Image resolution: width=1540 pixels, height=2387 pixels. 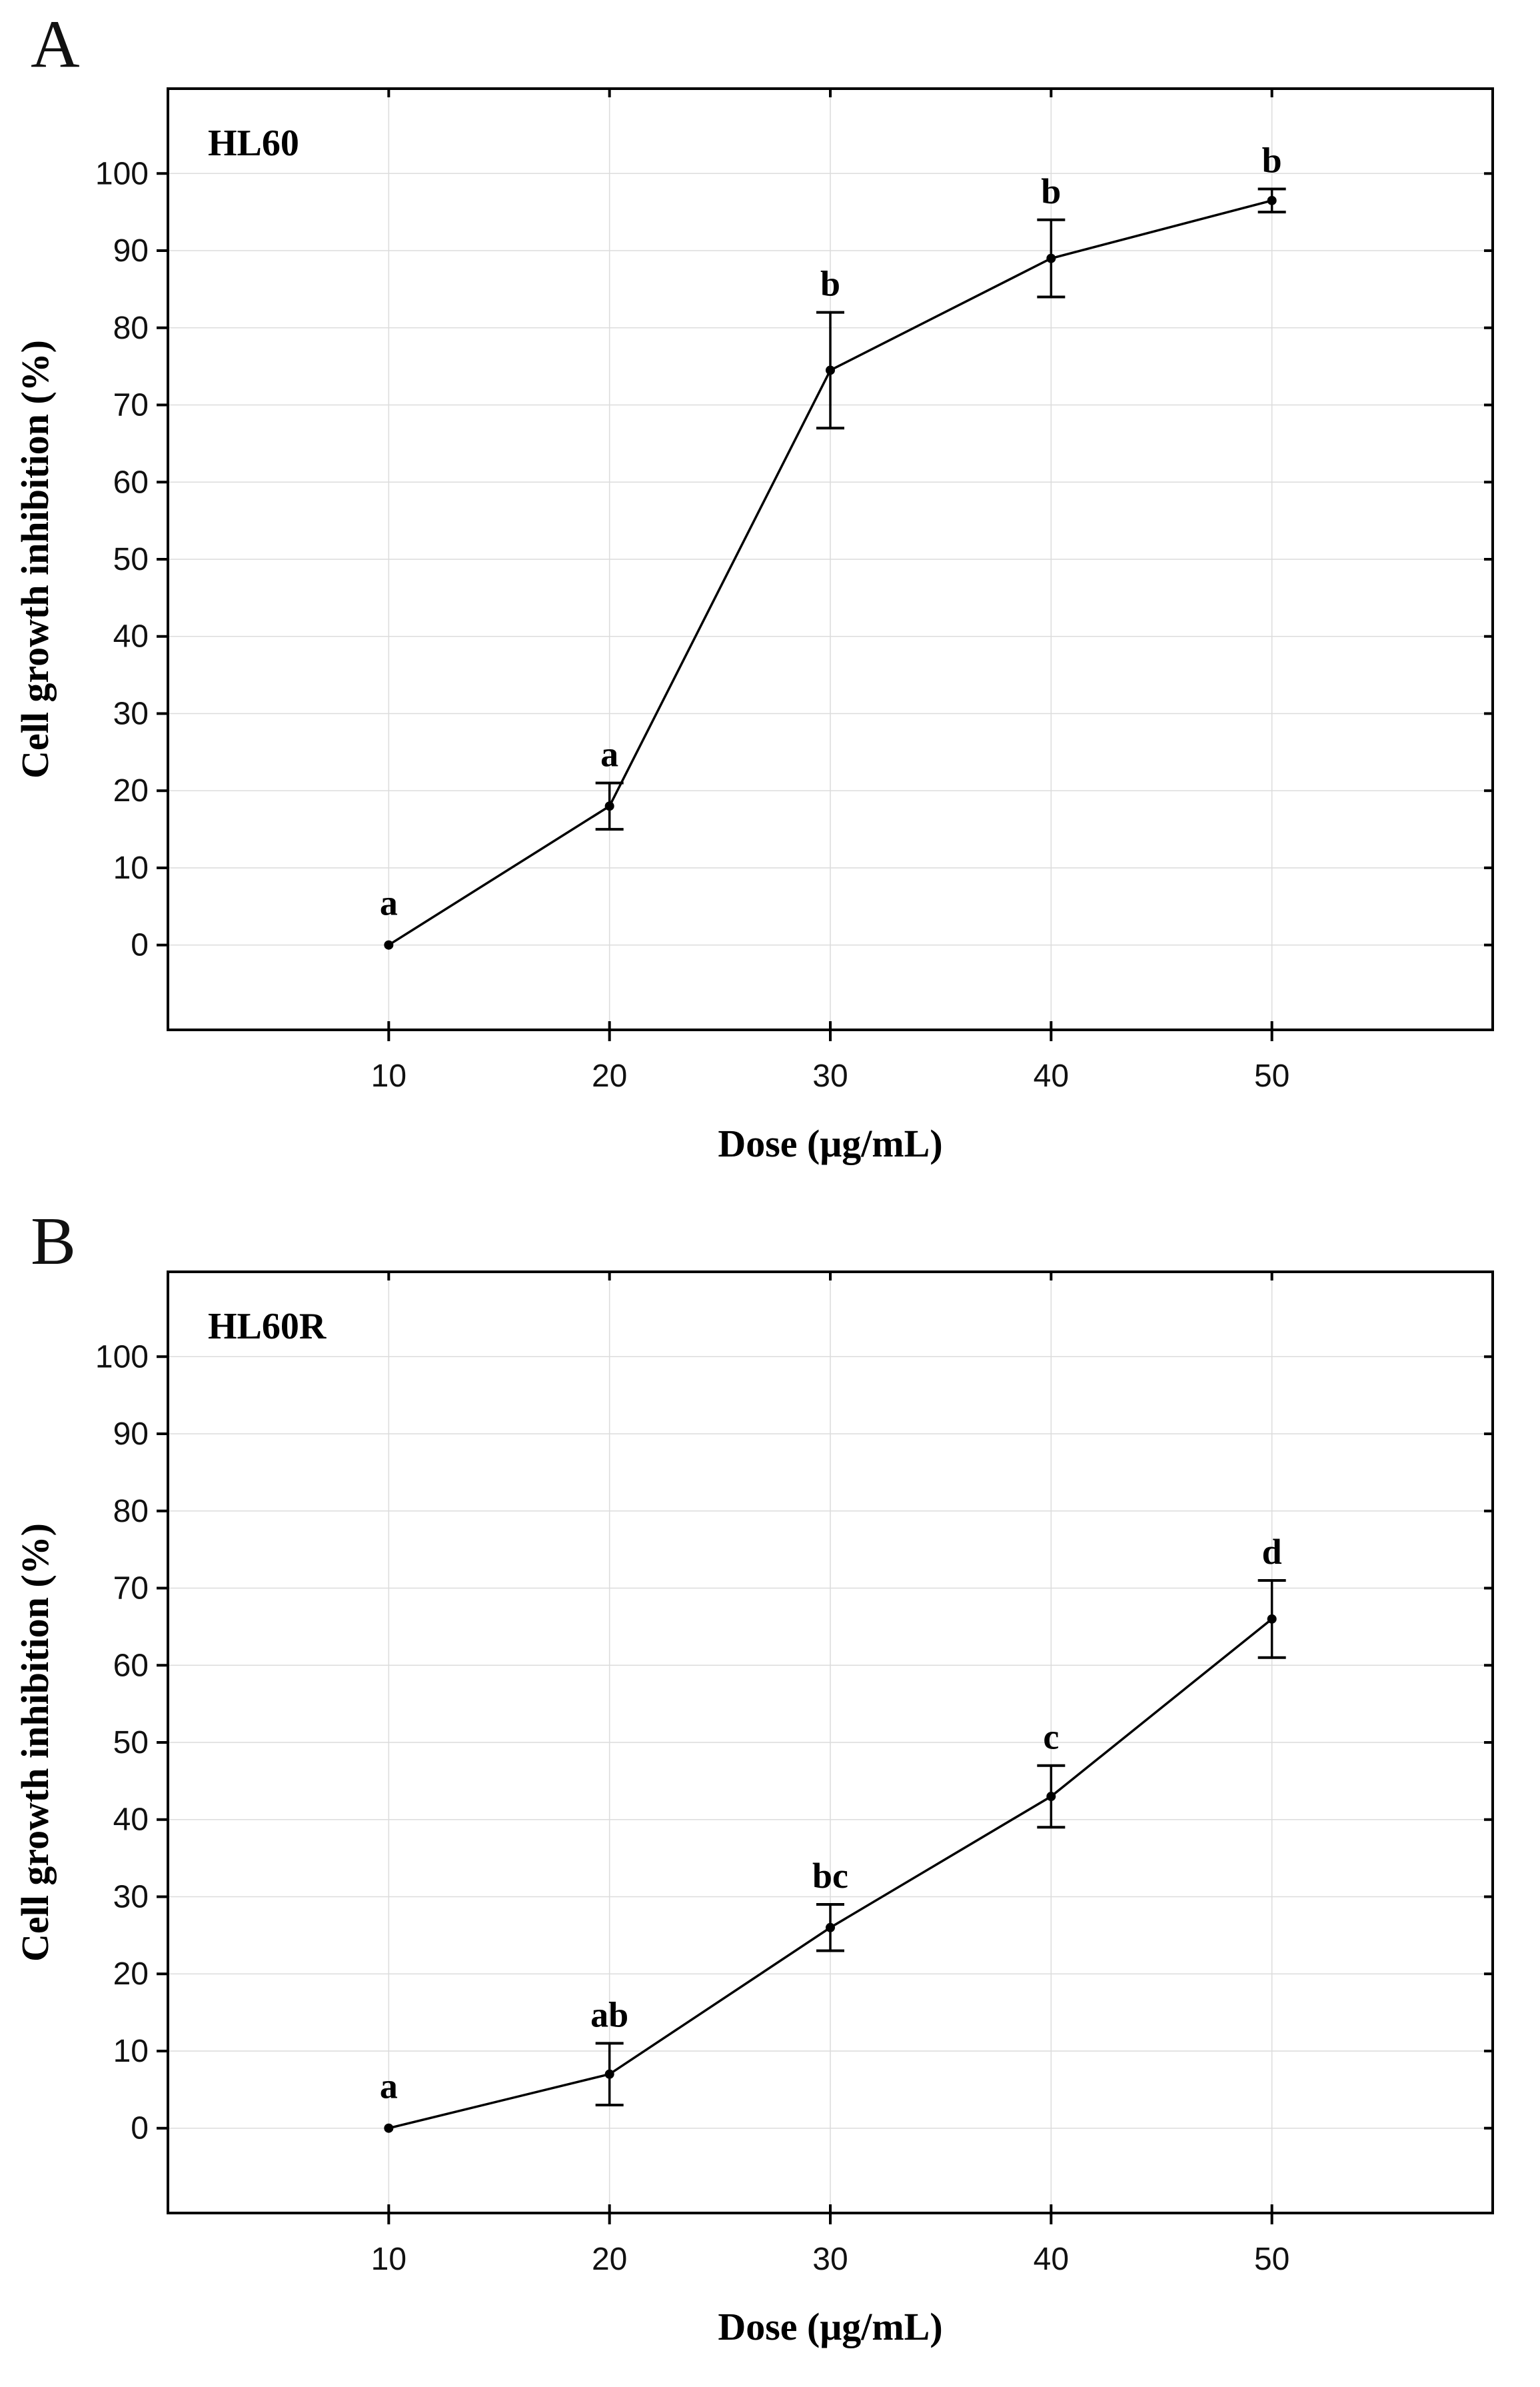 I want to click on significance-letter: bc, so click(x=830, y=1876).